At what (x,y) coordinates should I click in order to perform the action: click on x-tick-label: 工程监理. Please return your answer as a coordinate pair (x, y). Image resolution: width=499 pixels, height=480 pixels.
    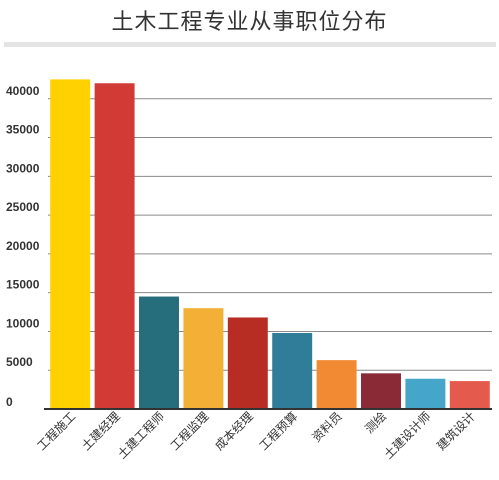
    Looking at the image, I should click on (189, 431).